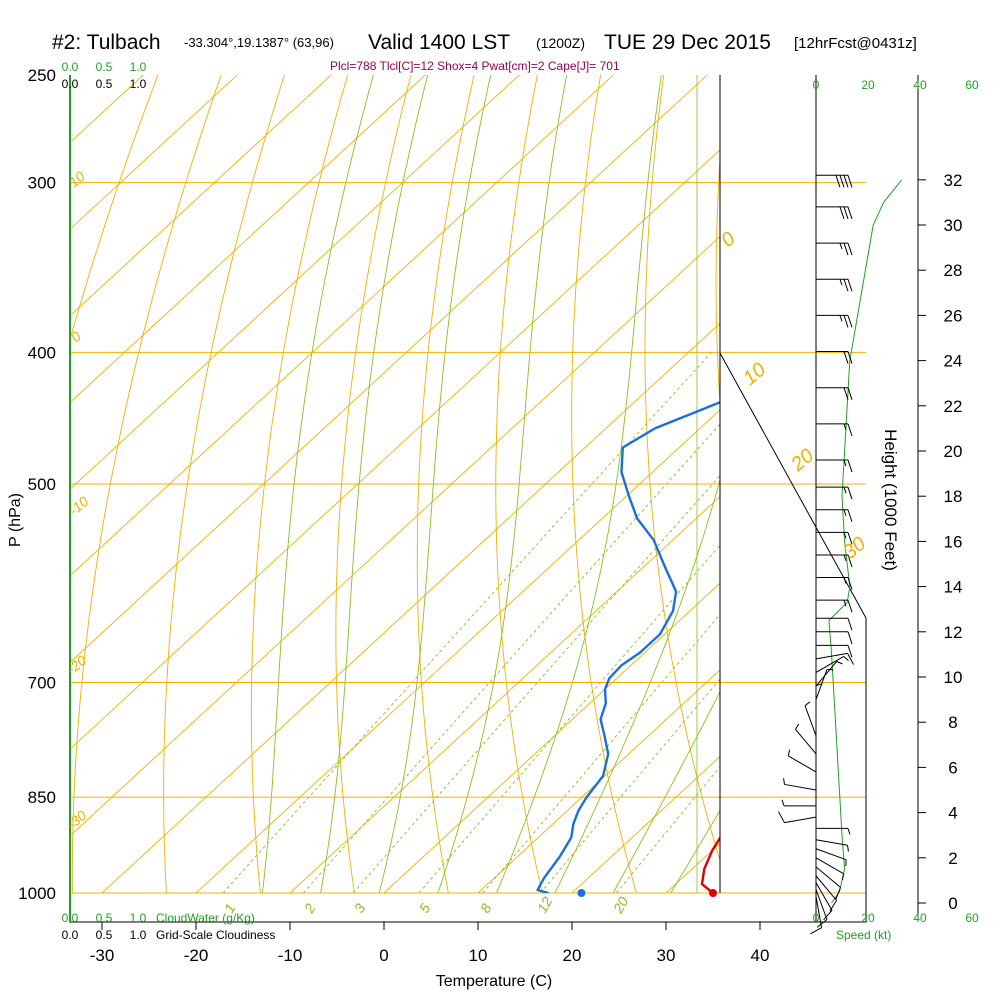 This screenshot has height=1000, width=1000. Describe the element at coordinates (486, 908) in the screenshot. I see `mixing-ratio-label: 8` at that location.